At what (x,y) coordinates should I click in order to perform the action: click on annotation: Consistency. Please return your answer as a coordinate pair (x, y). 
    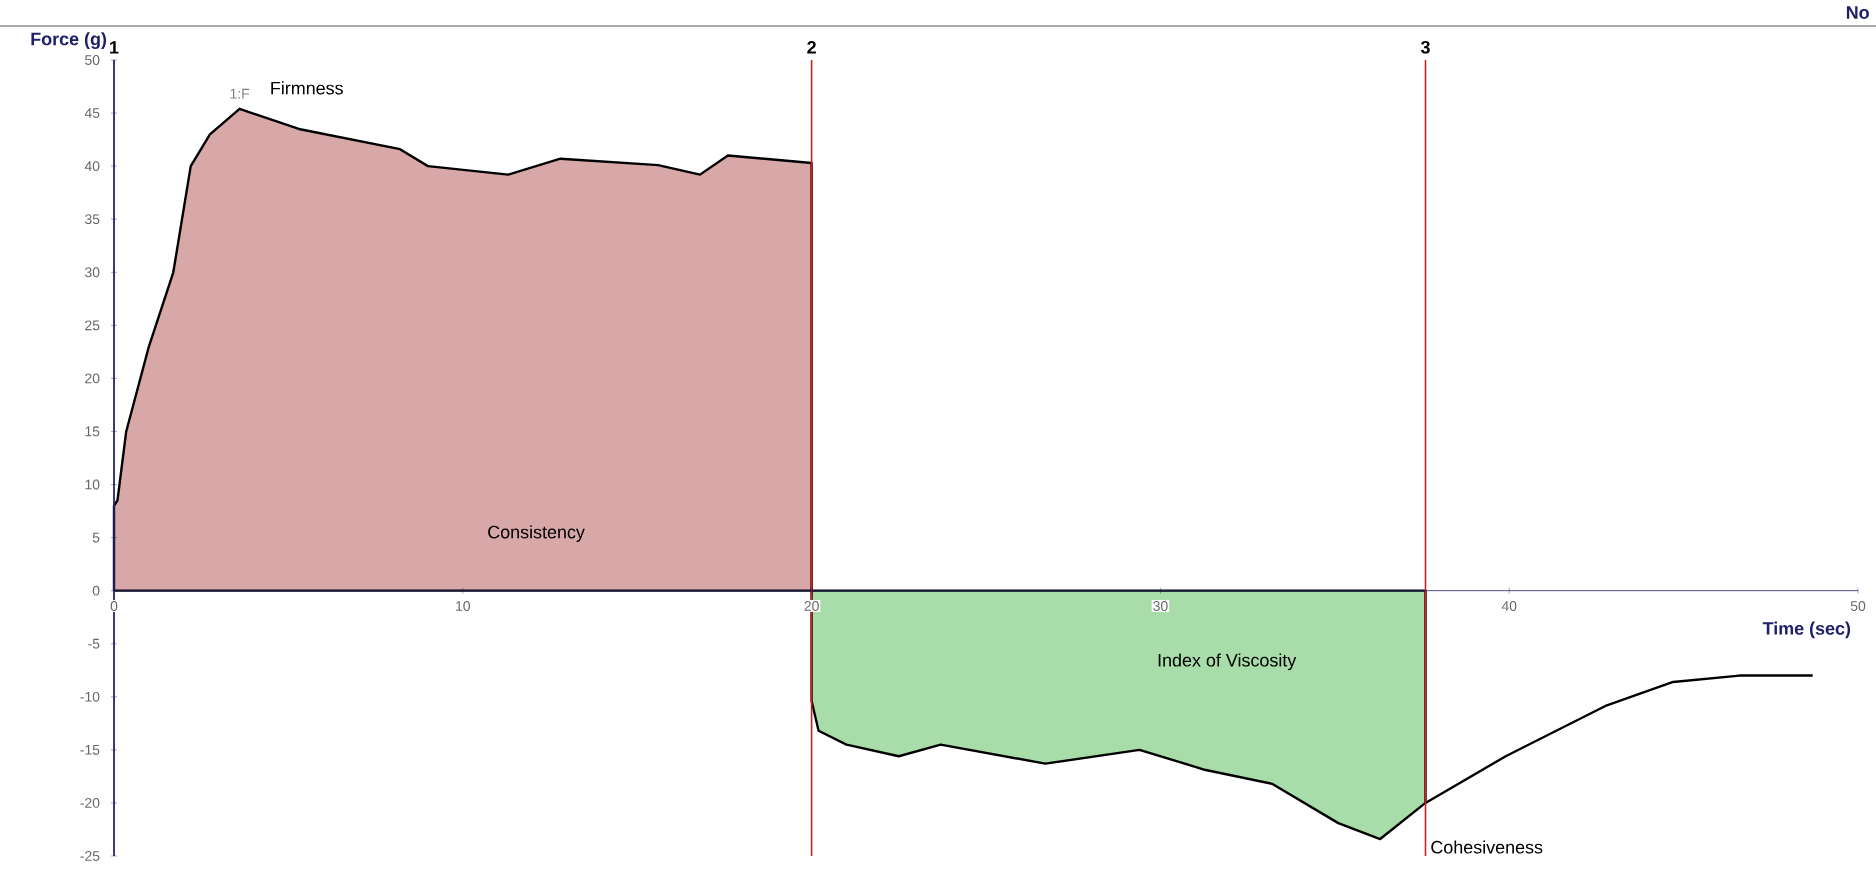
    Looking at the image, I should click on (536, 533).